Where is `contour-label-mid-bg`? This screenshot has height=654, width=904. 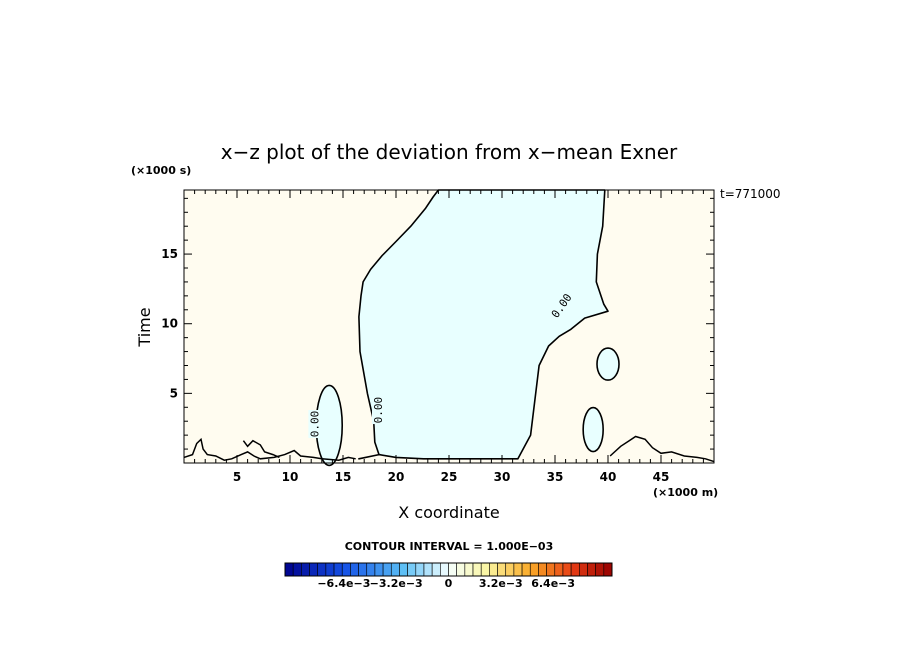
contour-label-mid-bg is located at coordinates (377, 410).